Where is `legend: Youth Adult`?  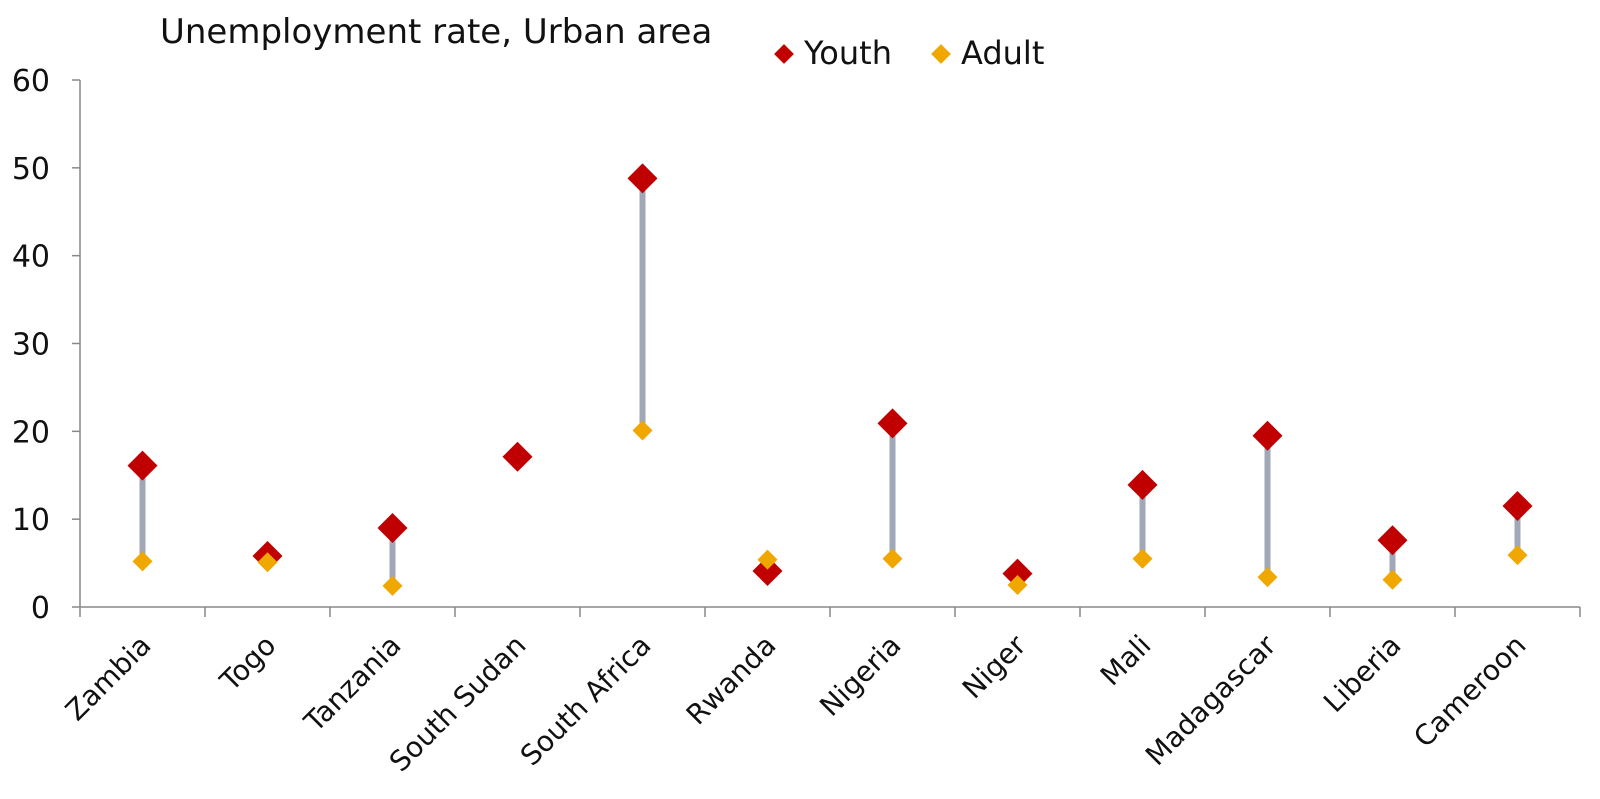
legend: Youth Adult is located at coordinates (909, 53).